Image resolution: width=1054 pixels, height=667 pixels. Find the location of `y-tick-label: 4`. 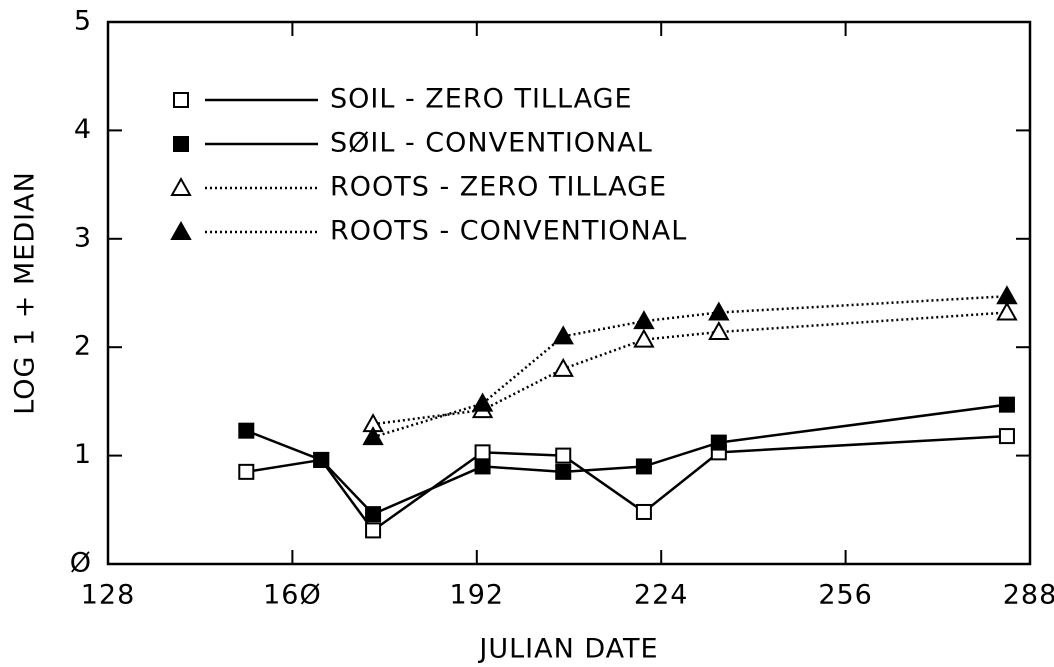

y-tick-label: 4 is located at coordinates (83, 129).